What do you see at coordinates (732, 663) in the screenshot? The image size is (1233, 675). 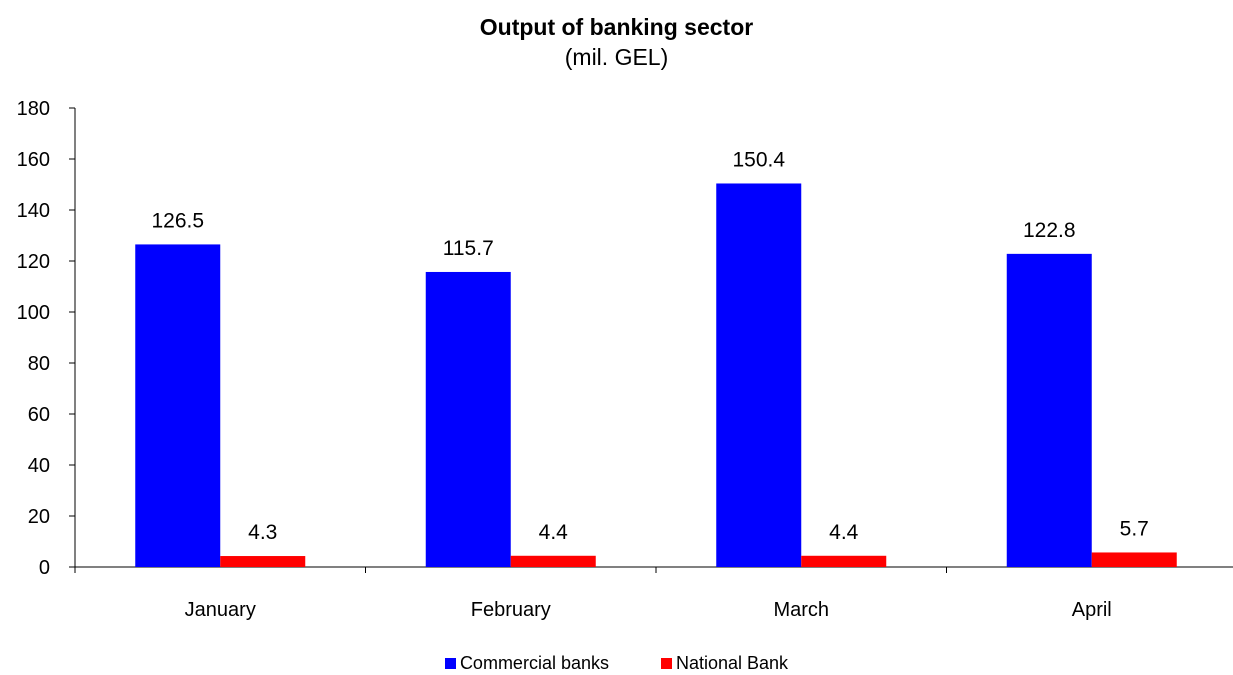 I see `legend-label-national-bank: National Bank` at bounding box center [732, 663].